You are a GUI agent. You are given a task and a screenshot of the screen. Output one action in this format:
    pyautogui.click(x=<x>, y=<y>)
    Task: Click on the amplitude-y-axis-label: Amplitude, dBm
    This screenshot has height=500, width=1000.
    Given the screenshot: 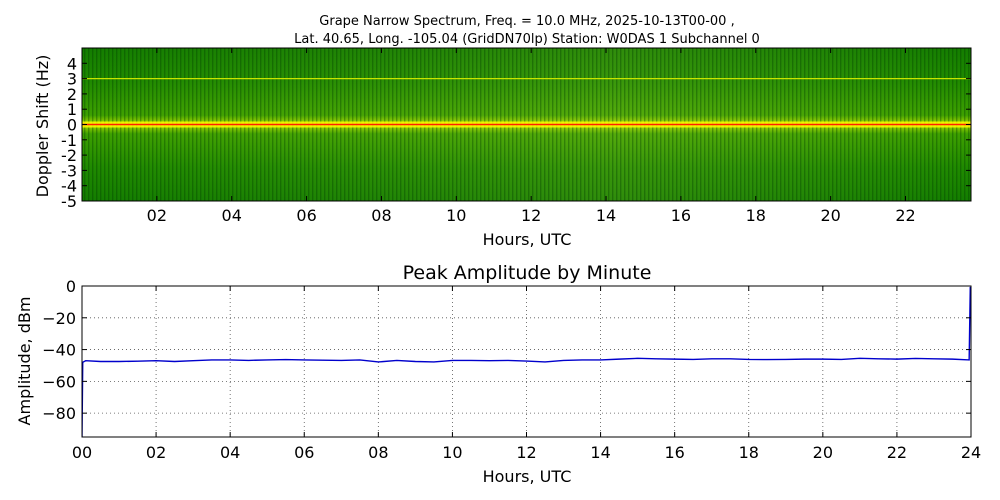 What is the action you would take?
    pyautogui.click(x=24, y=361)
    